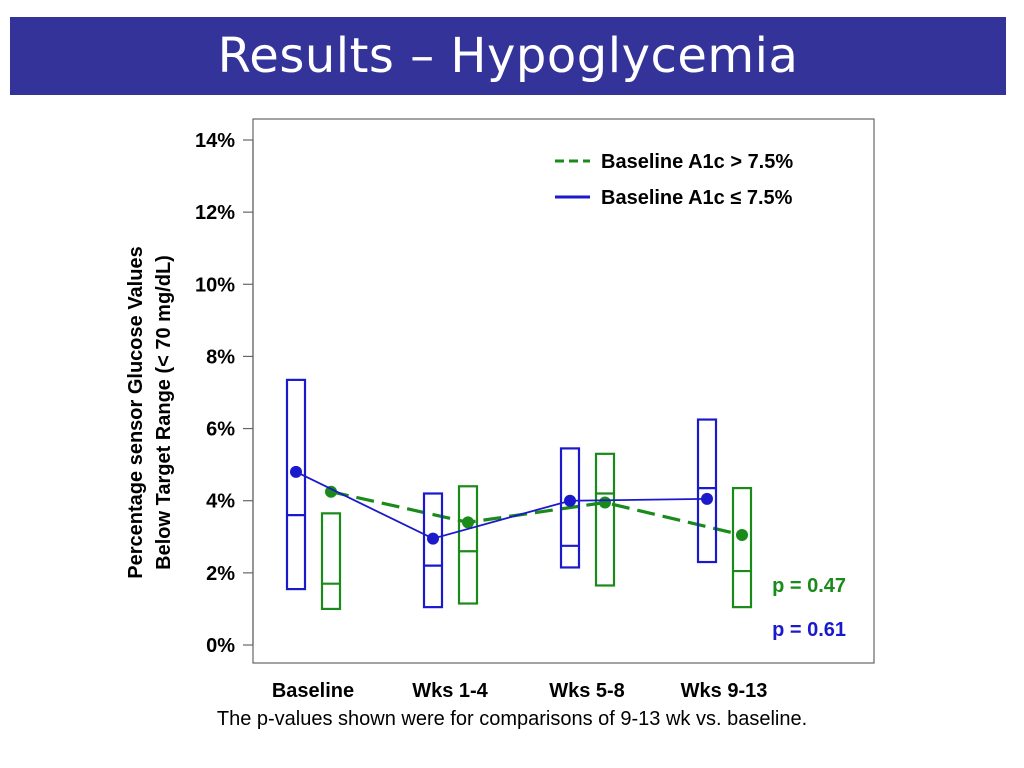 The width and height of the screenshot is (1024, 768). Describe the element at coordinates (313, 691) in the screenshot. I see `x-tick-label: Baseline` at that location.